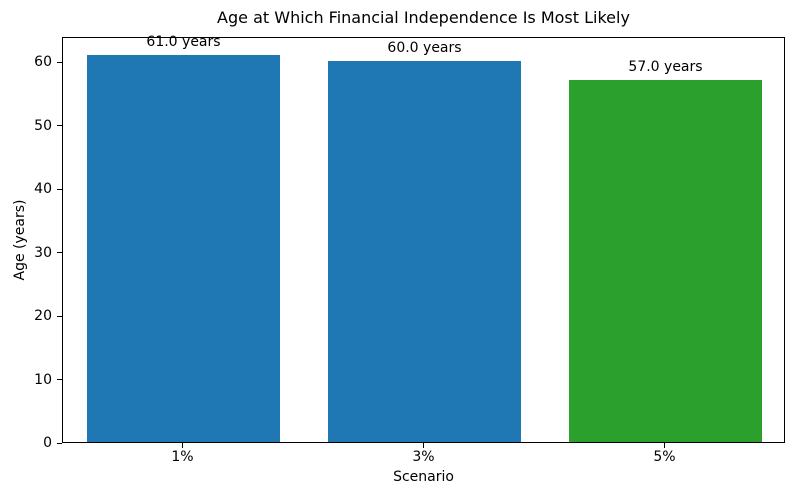  What do you see at coordinates (183, 42) in the screenshot?
I see `bar-value-label: 61.0 years` at bounding box center [183, 42].